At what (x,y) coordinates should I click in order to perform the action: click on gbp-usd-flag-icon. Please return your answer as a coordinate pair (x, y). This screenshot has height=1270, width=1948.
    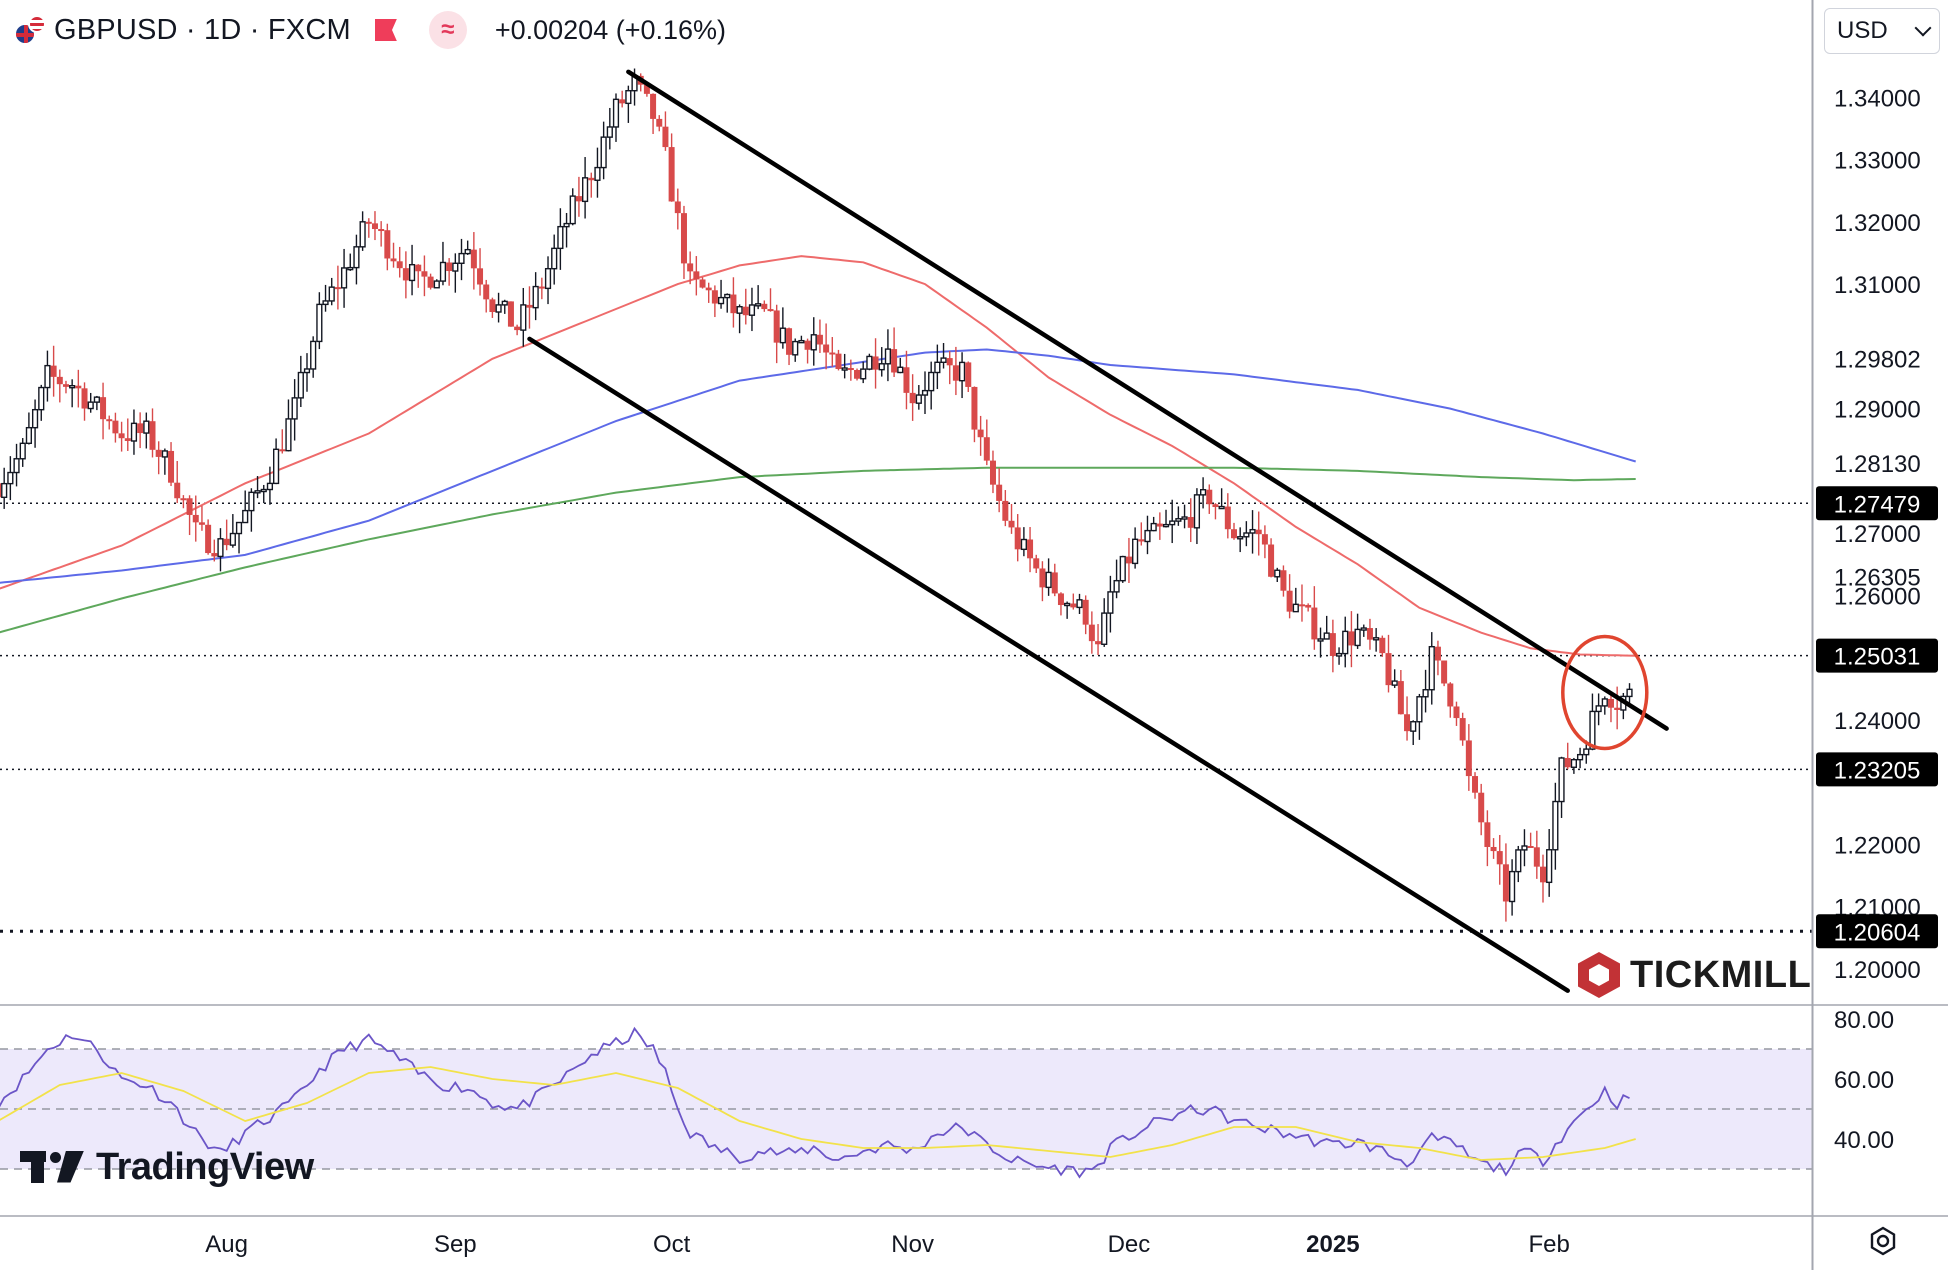
    Looking at the image, I should click on (30, 30).